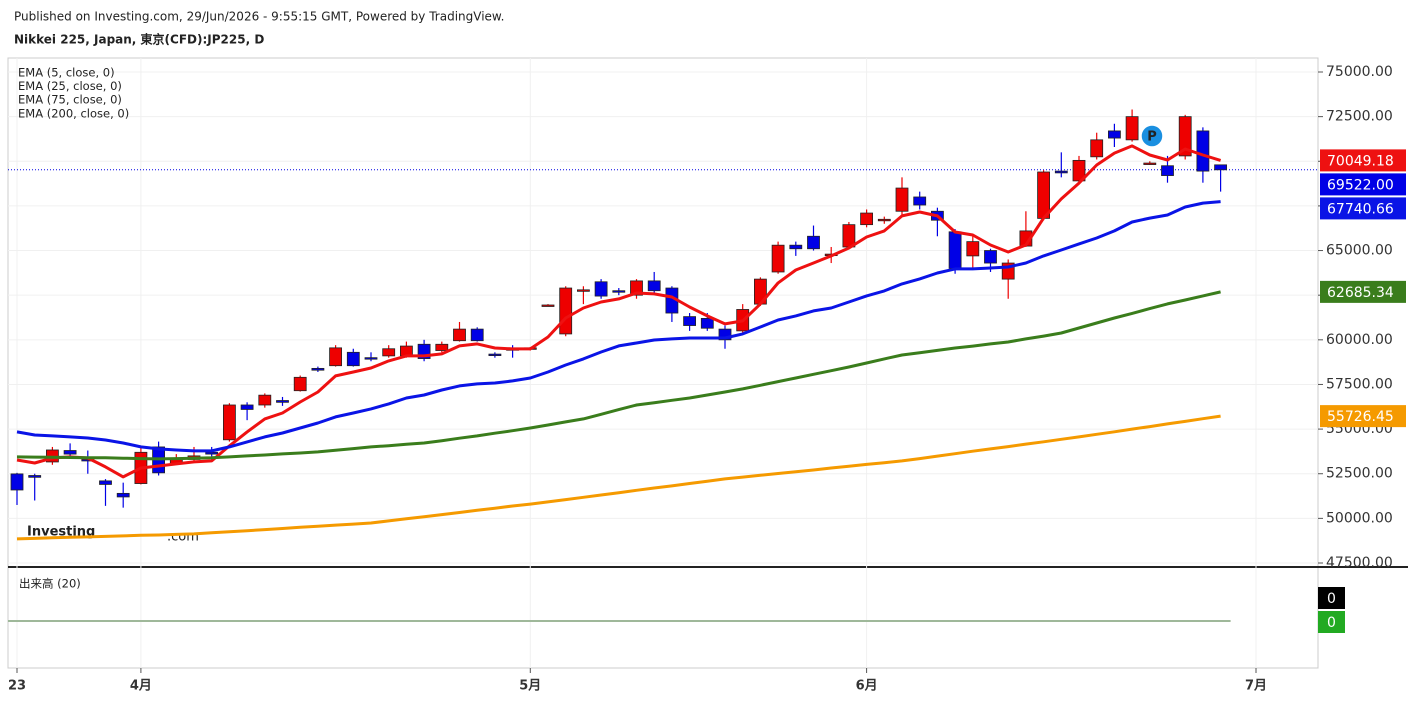 The image size is (1411, 701). Describe the element at coordinates (1359, 117) in the screenshot. I see `y-tick-label: 72500.00` at that location.